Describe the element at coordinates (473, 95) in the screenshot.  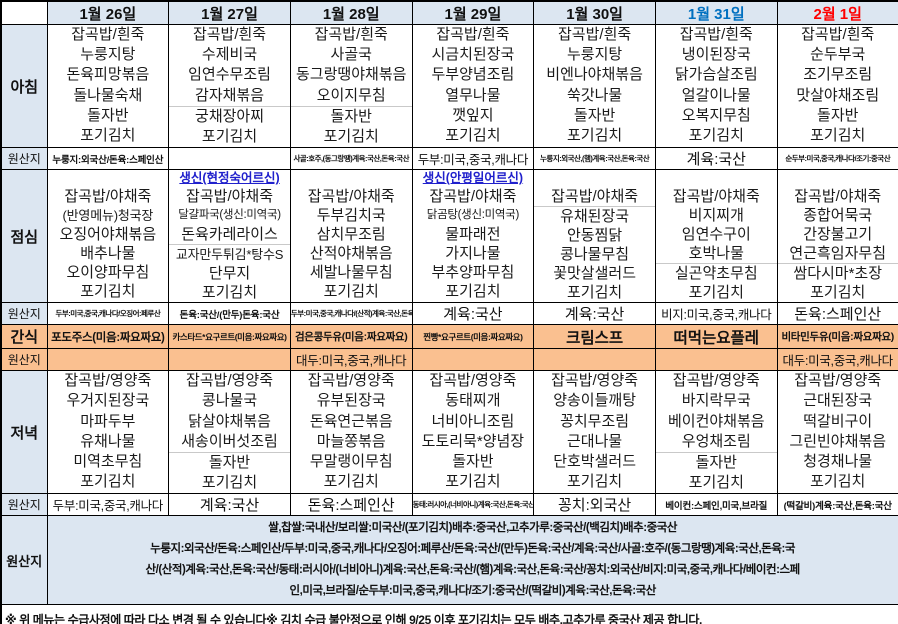
I see `menu-item: 열무나물` at that location.